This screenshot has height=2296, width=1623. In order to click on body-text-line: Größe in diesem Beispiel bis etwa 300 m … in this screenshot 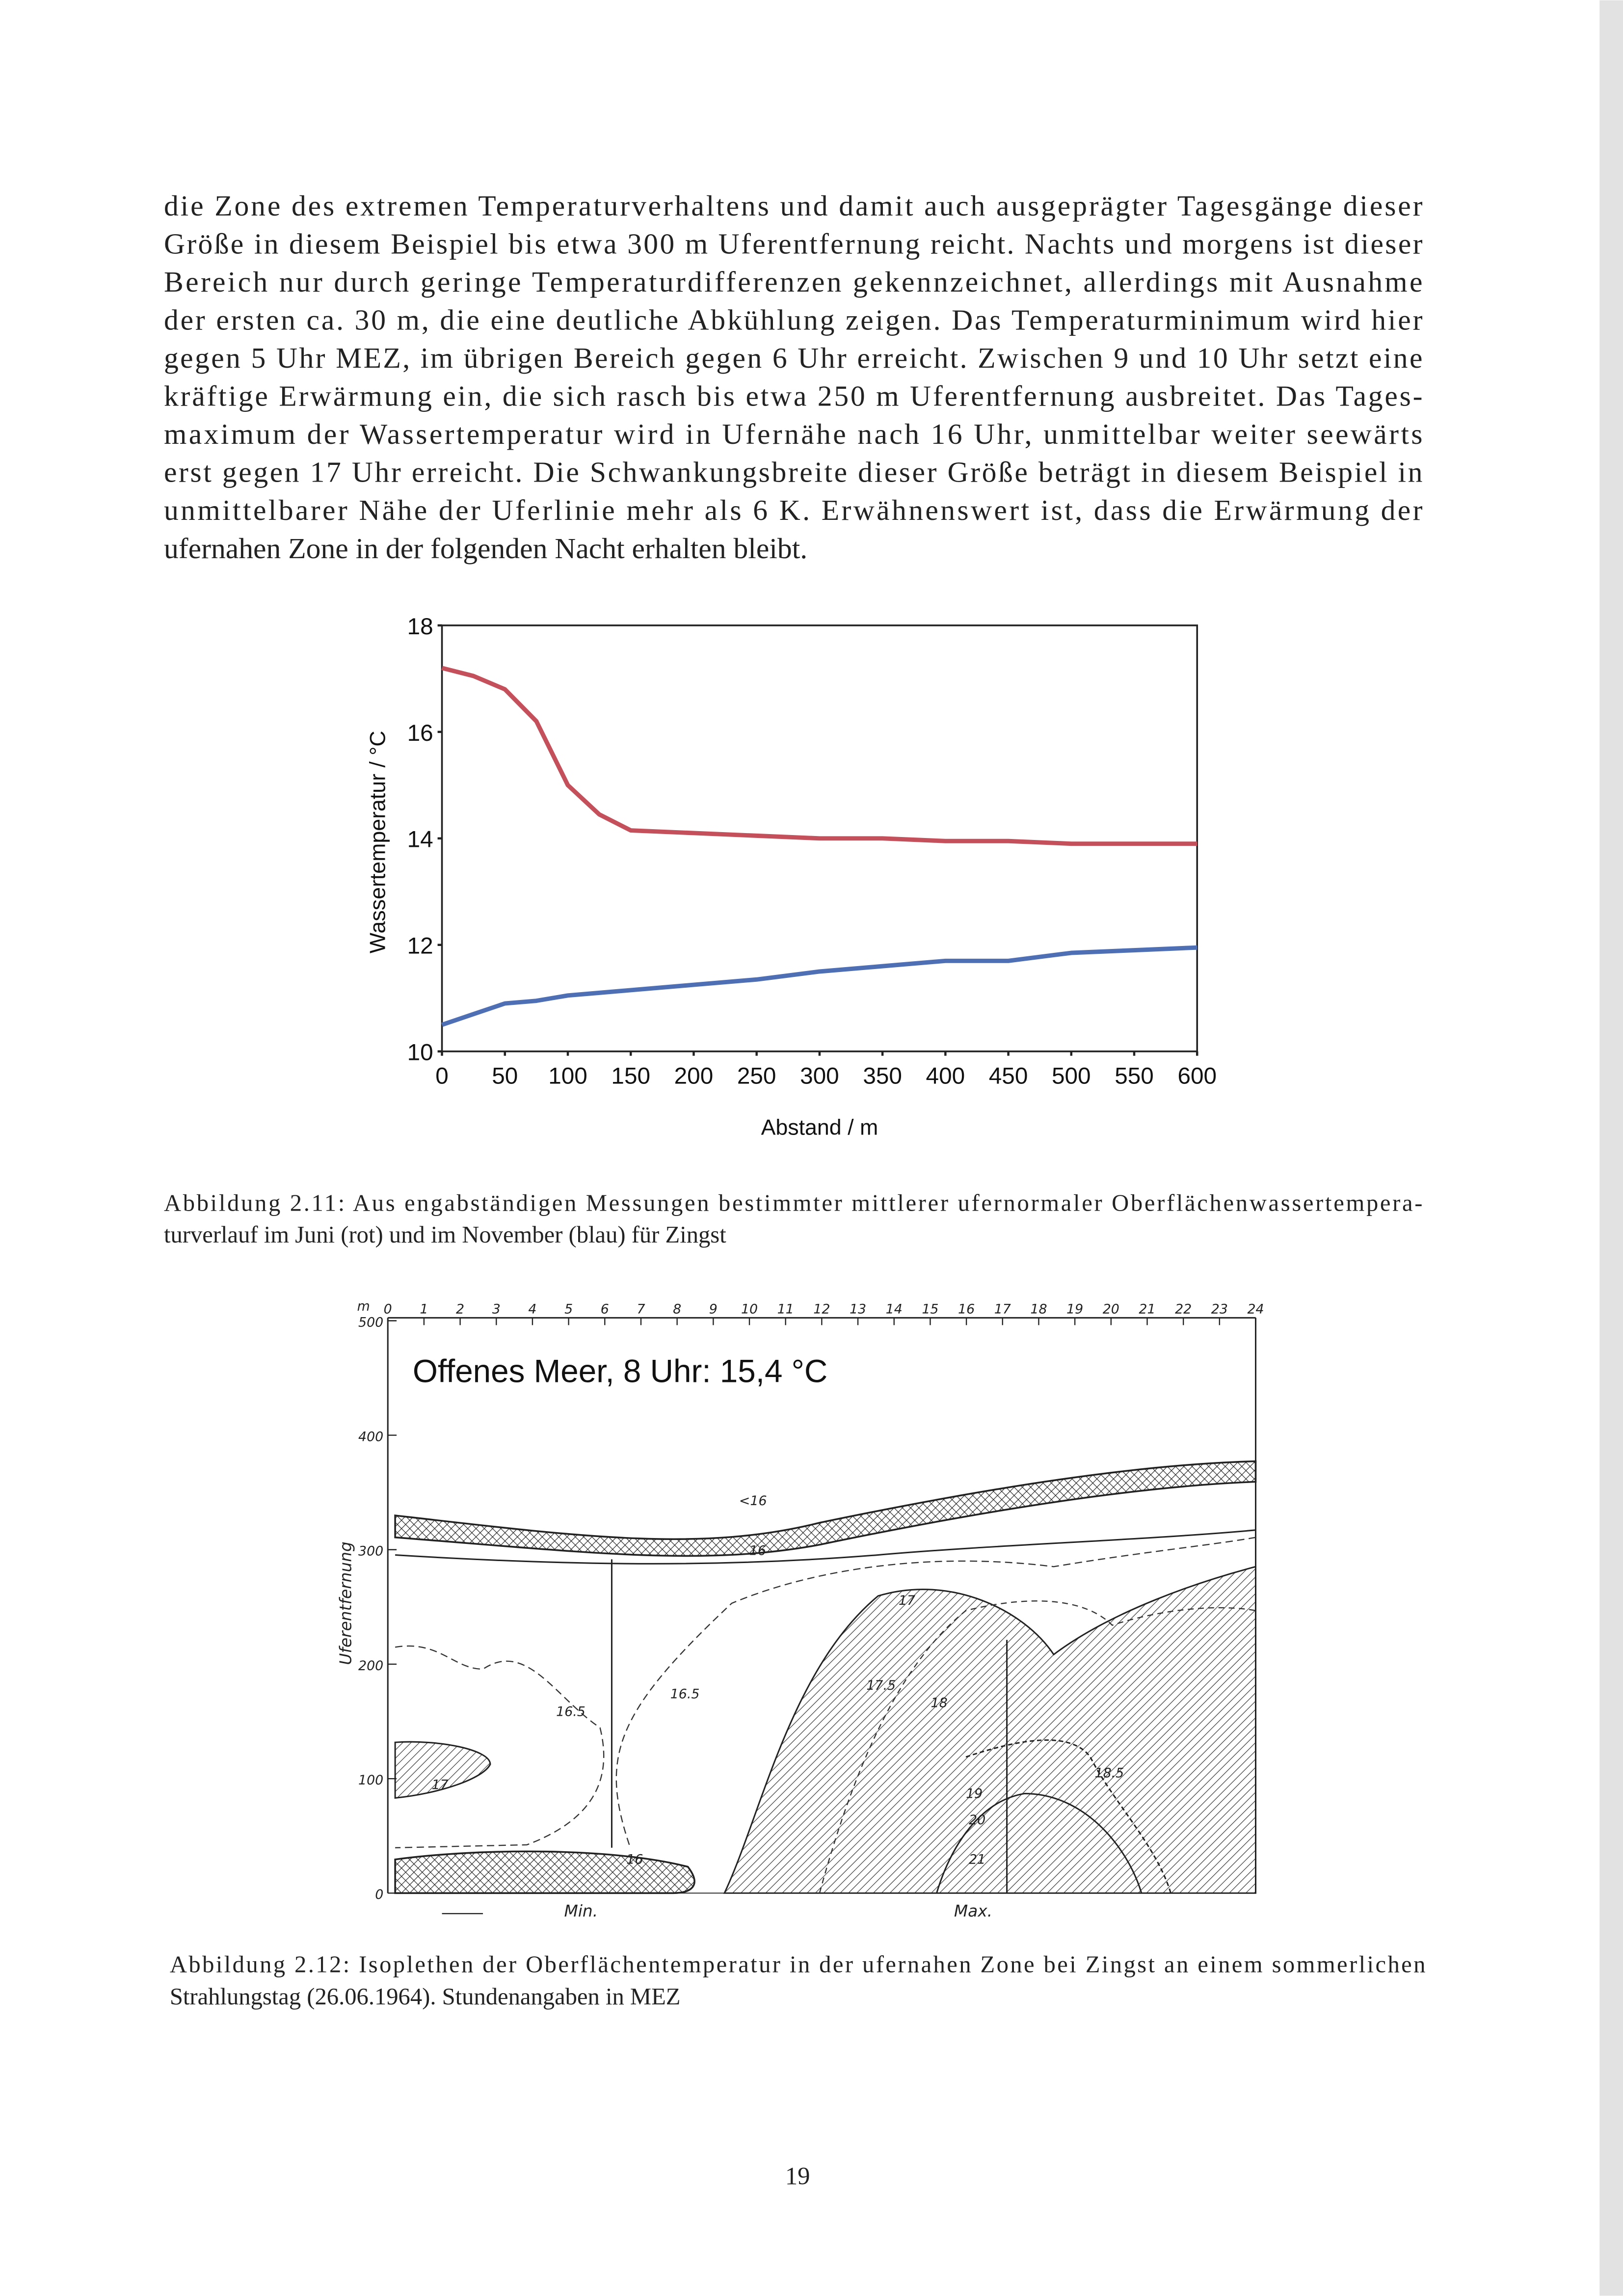, I will do `click(793, 244)`.